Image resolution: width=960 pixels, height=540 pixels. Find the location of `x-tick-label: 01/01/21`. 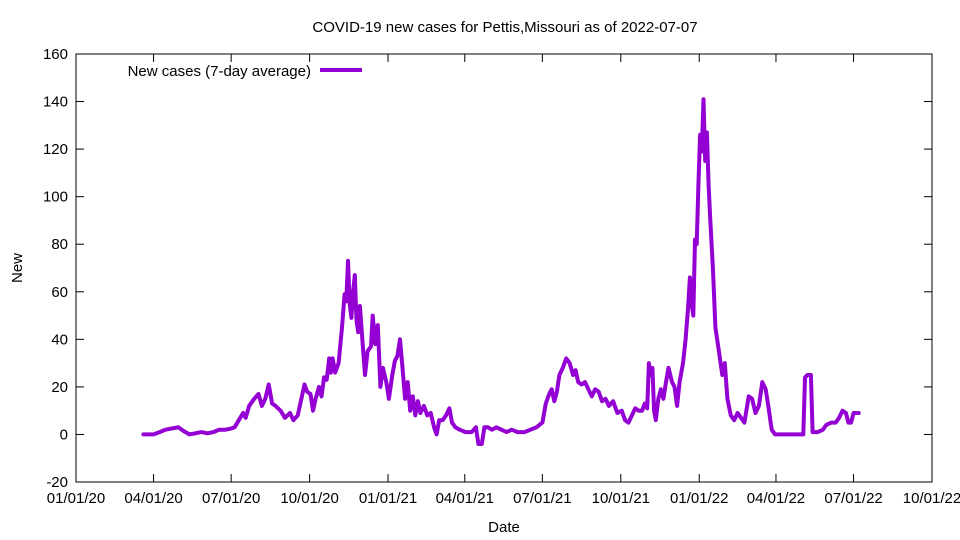

x-tick-label: 01/01/21 is located at coordinates (388, 498).